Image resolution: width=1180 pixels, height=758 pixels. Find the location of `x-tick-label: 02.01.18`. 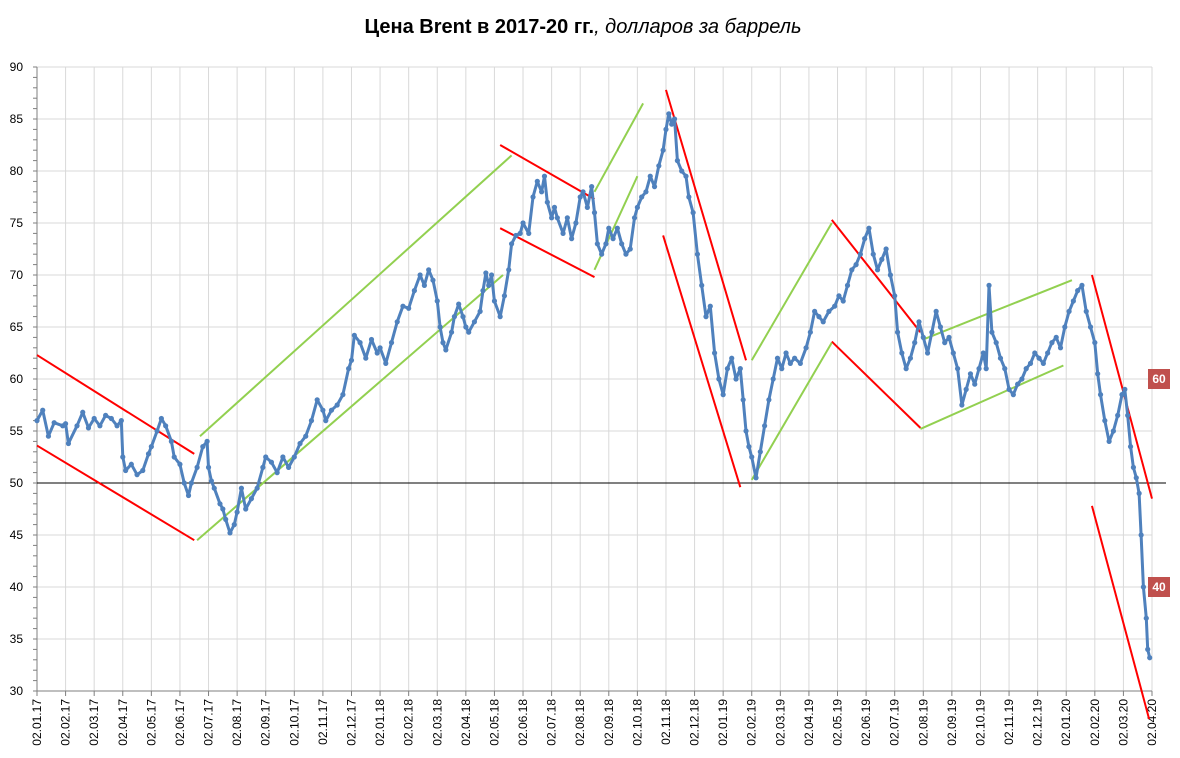

x-tick-label: 02.01.18 is located at coordinates (380, 722).